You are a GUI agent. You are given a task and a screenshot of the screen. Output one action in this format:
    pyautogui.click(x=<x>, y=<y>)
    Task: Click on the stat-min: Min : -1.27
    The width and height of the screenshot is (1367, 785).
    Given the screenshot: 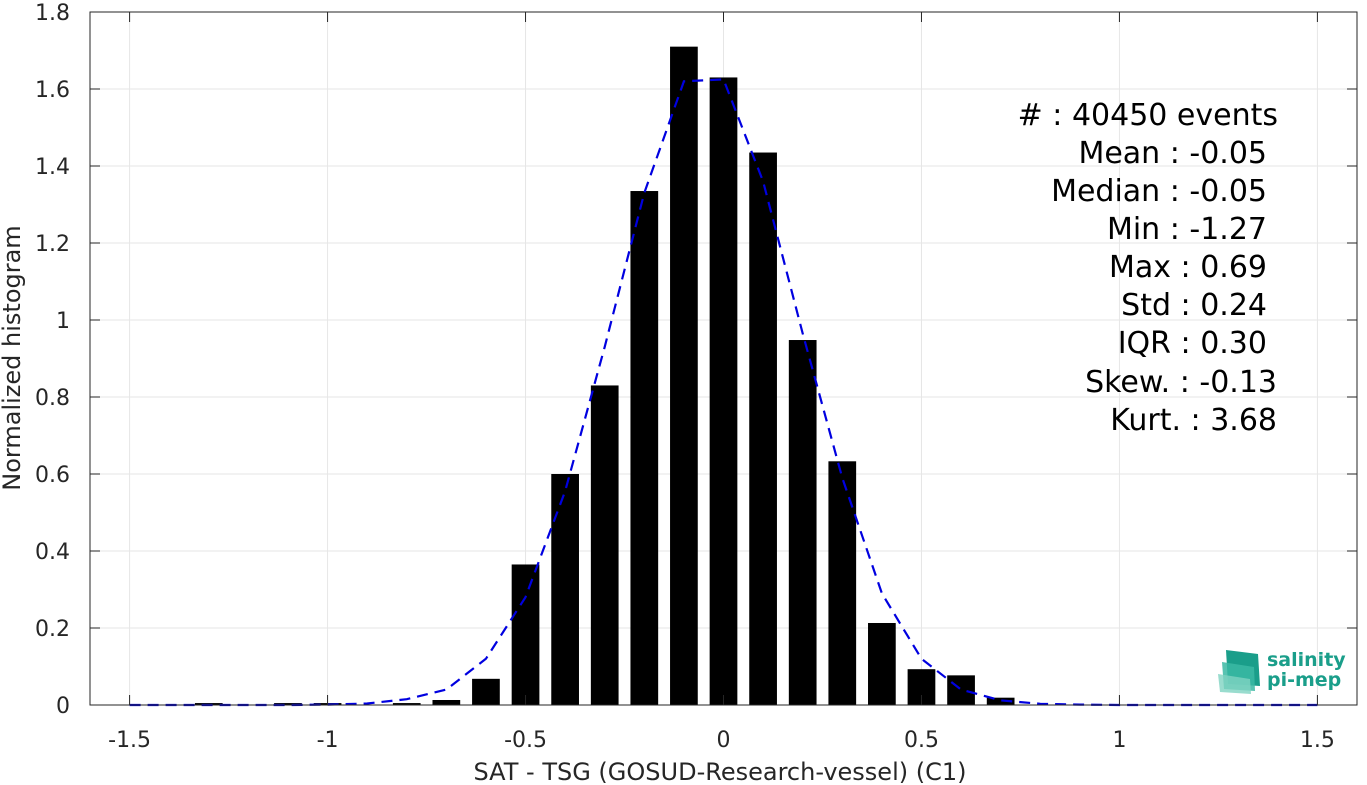 What is the action you would take?
    pyautogui.click(x=1187, y=229)
    